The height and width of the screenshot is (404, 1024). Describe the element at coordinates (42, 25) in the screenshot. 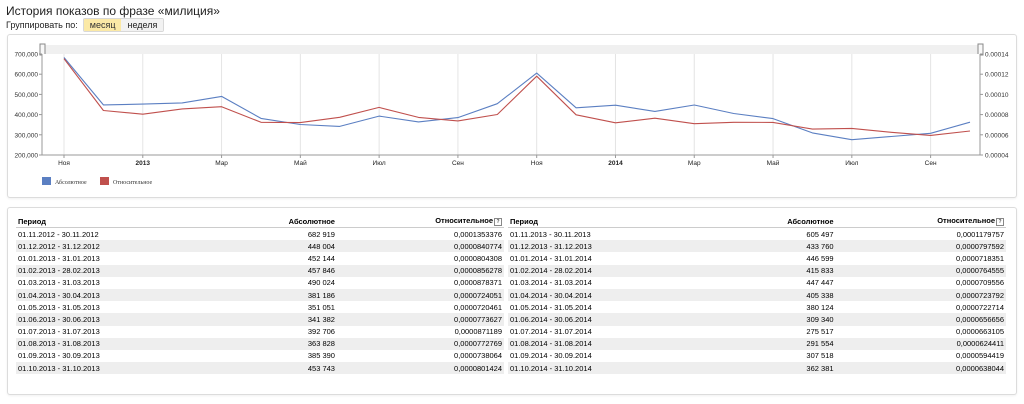

I see `group-by-label: Группировать по:` at that location.